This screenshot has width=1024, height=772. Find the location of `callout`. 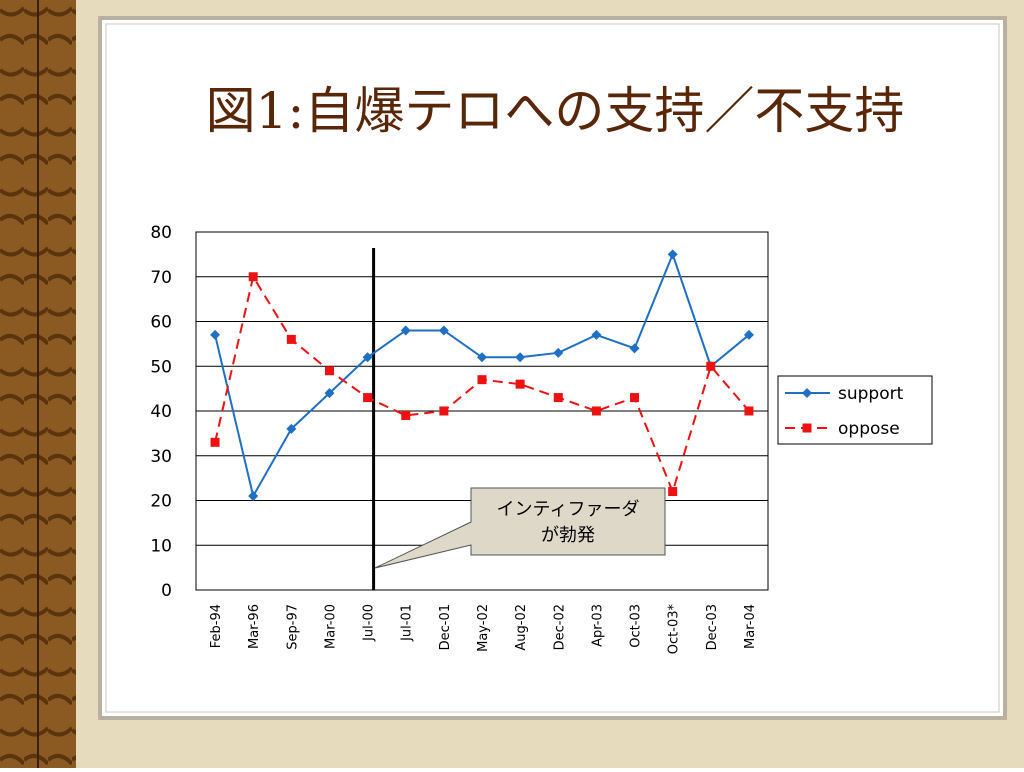

callout is located at coordinates (520, 528).